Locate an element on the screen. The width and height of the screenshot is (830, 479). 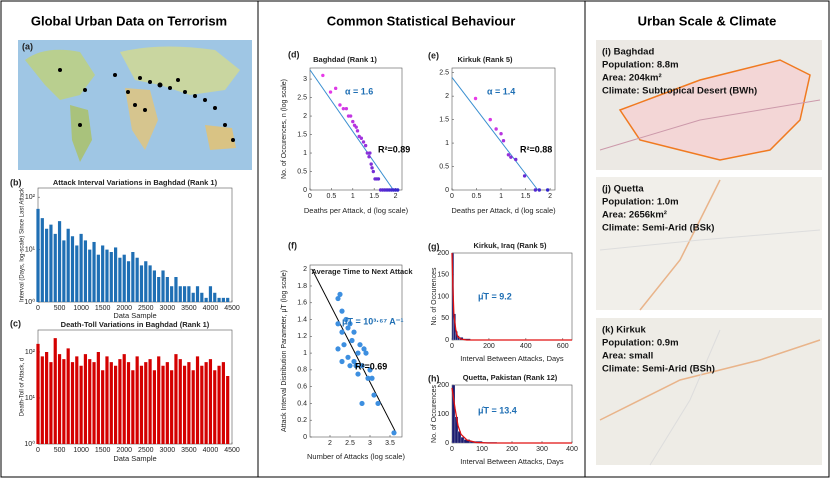
x-tick-label: 500 is located at coordinates (60, 450).